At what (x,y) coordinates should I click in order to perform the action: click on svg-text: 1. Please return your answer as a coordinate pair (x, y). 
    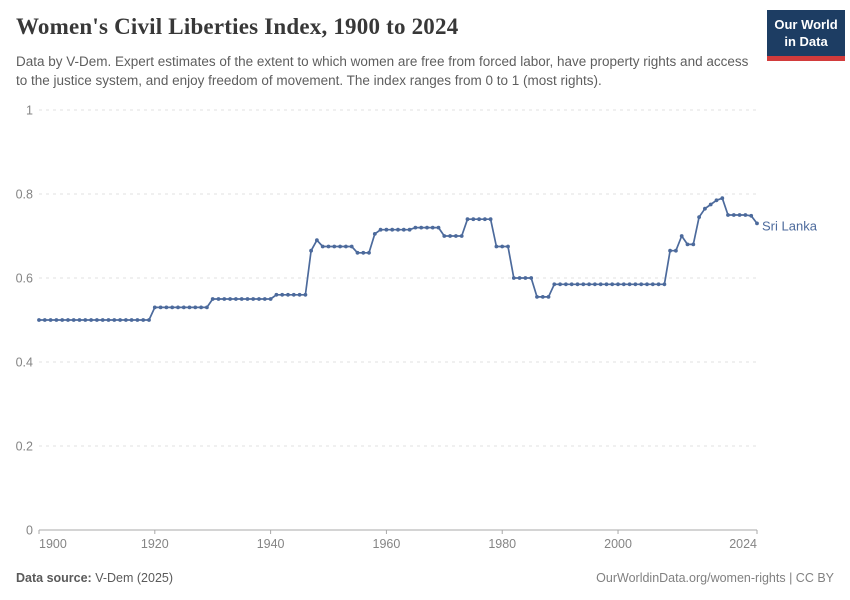
    Looking at the image, I should click on (29, 111).